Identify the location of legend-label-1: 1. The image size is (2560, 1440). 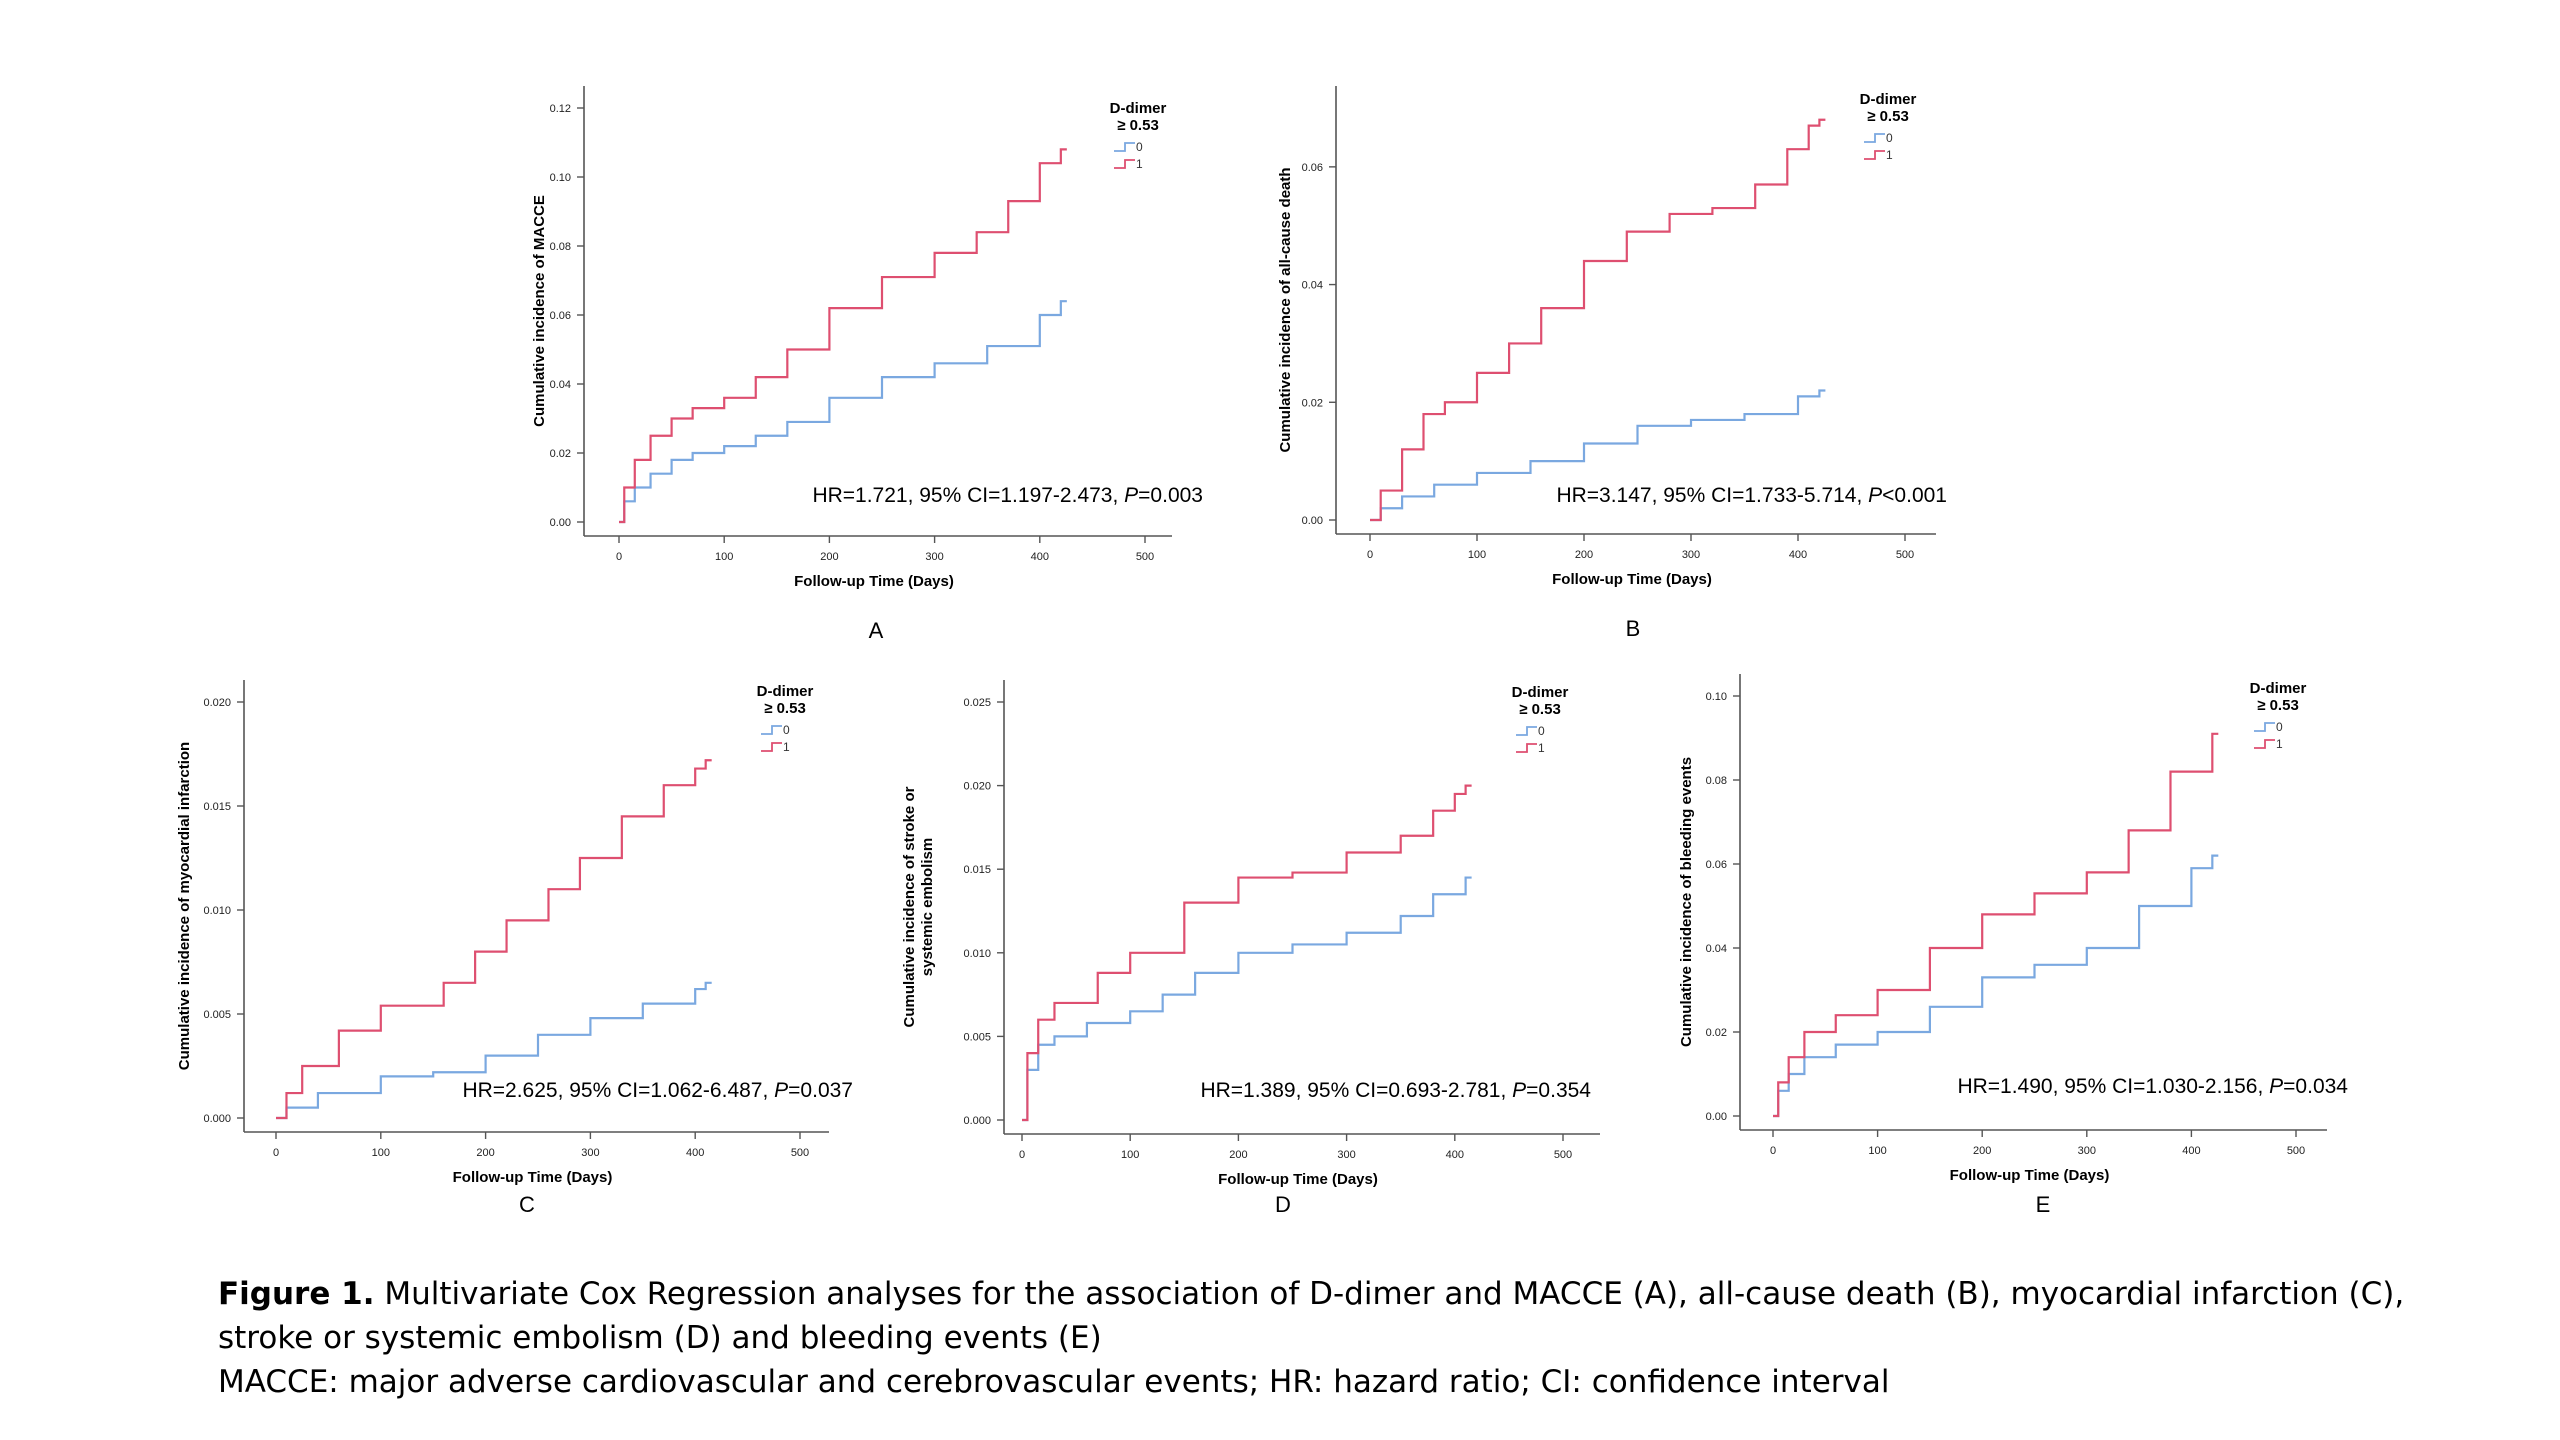
(1139, 164).